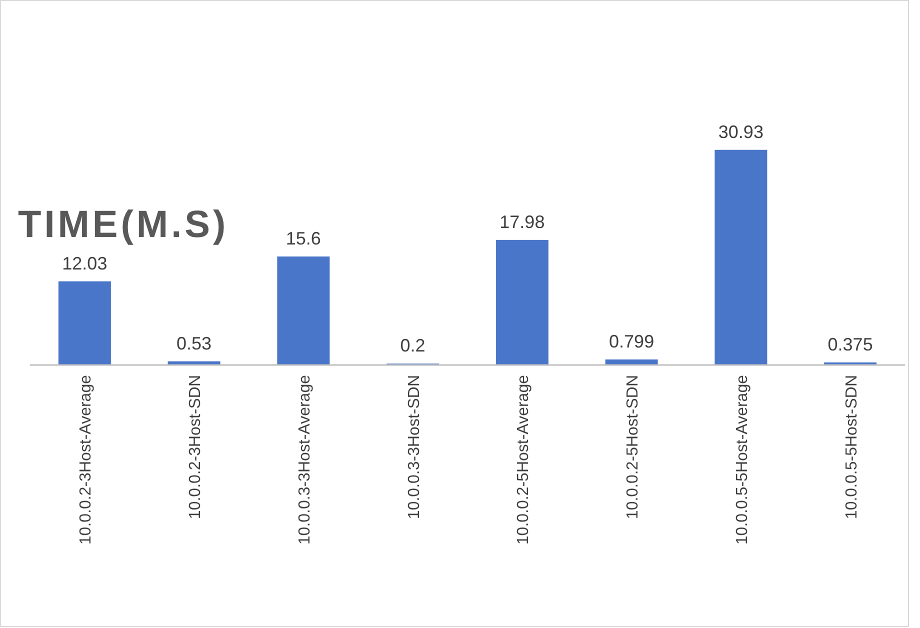 This screenshot has height=628, width=920. I want to click on x-tick-label: 10.0.0.3-3Host-SDN, so click(414, 447).